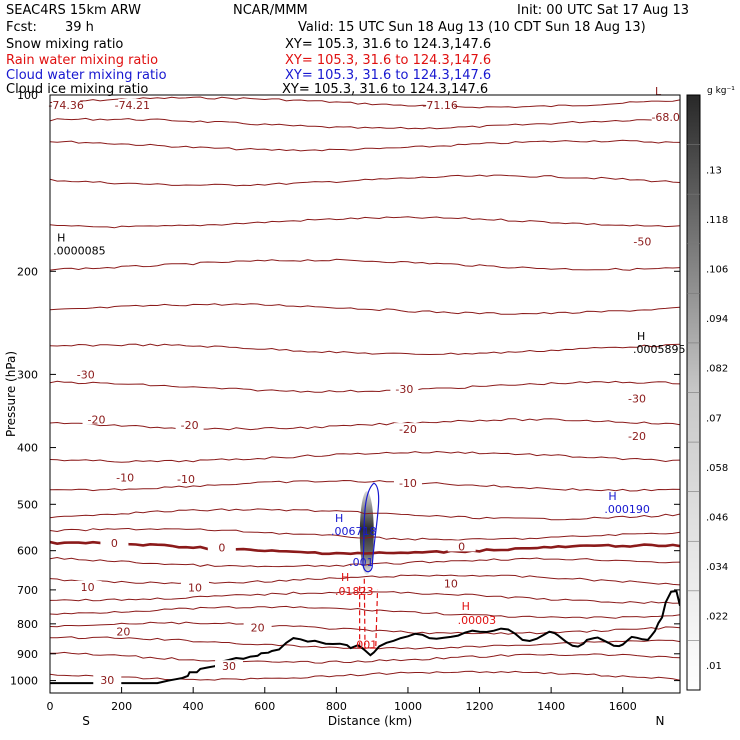  What do you see at coordinates (408, 706) in the screenshot?
I see `x-tick-label: 1000` at bounding box center [408, 706].